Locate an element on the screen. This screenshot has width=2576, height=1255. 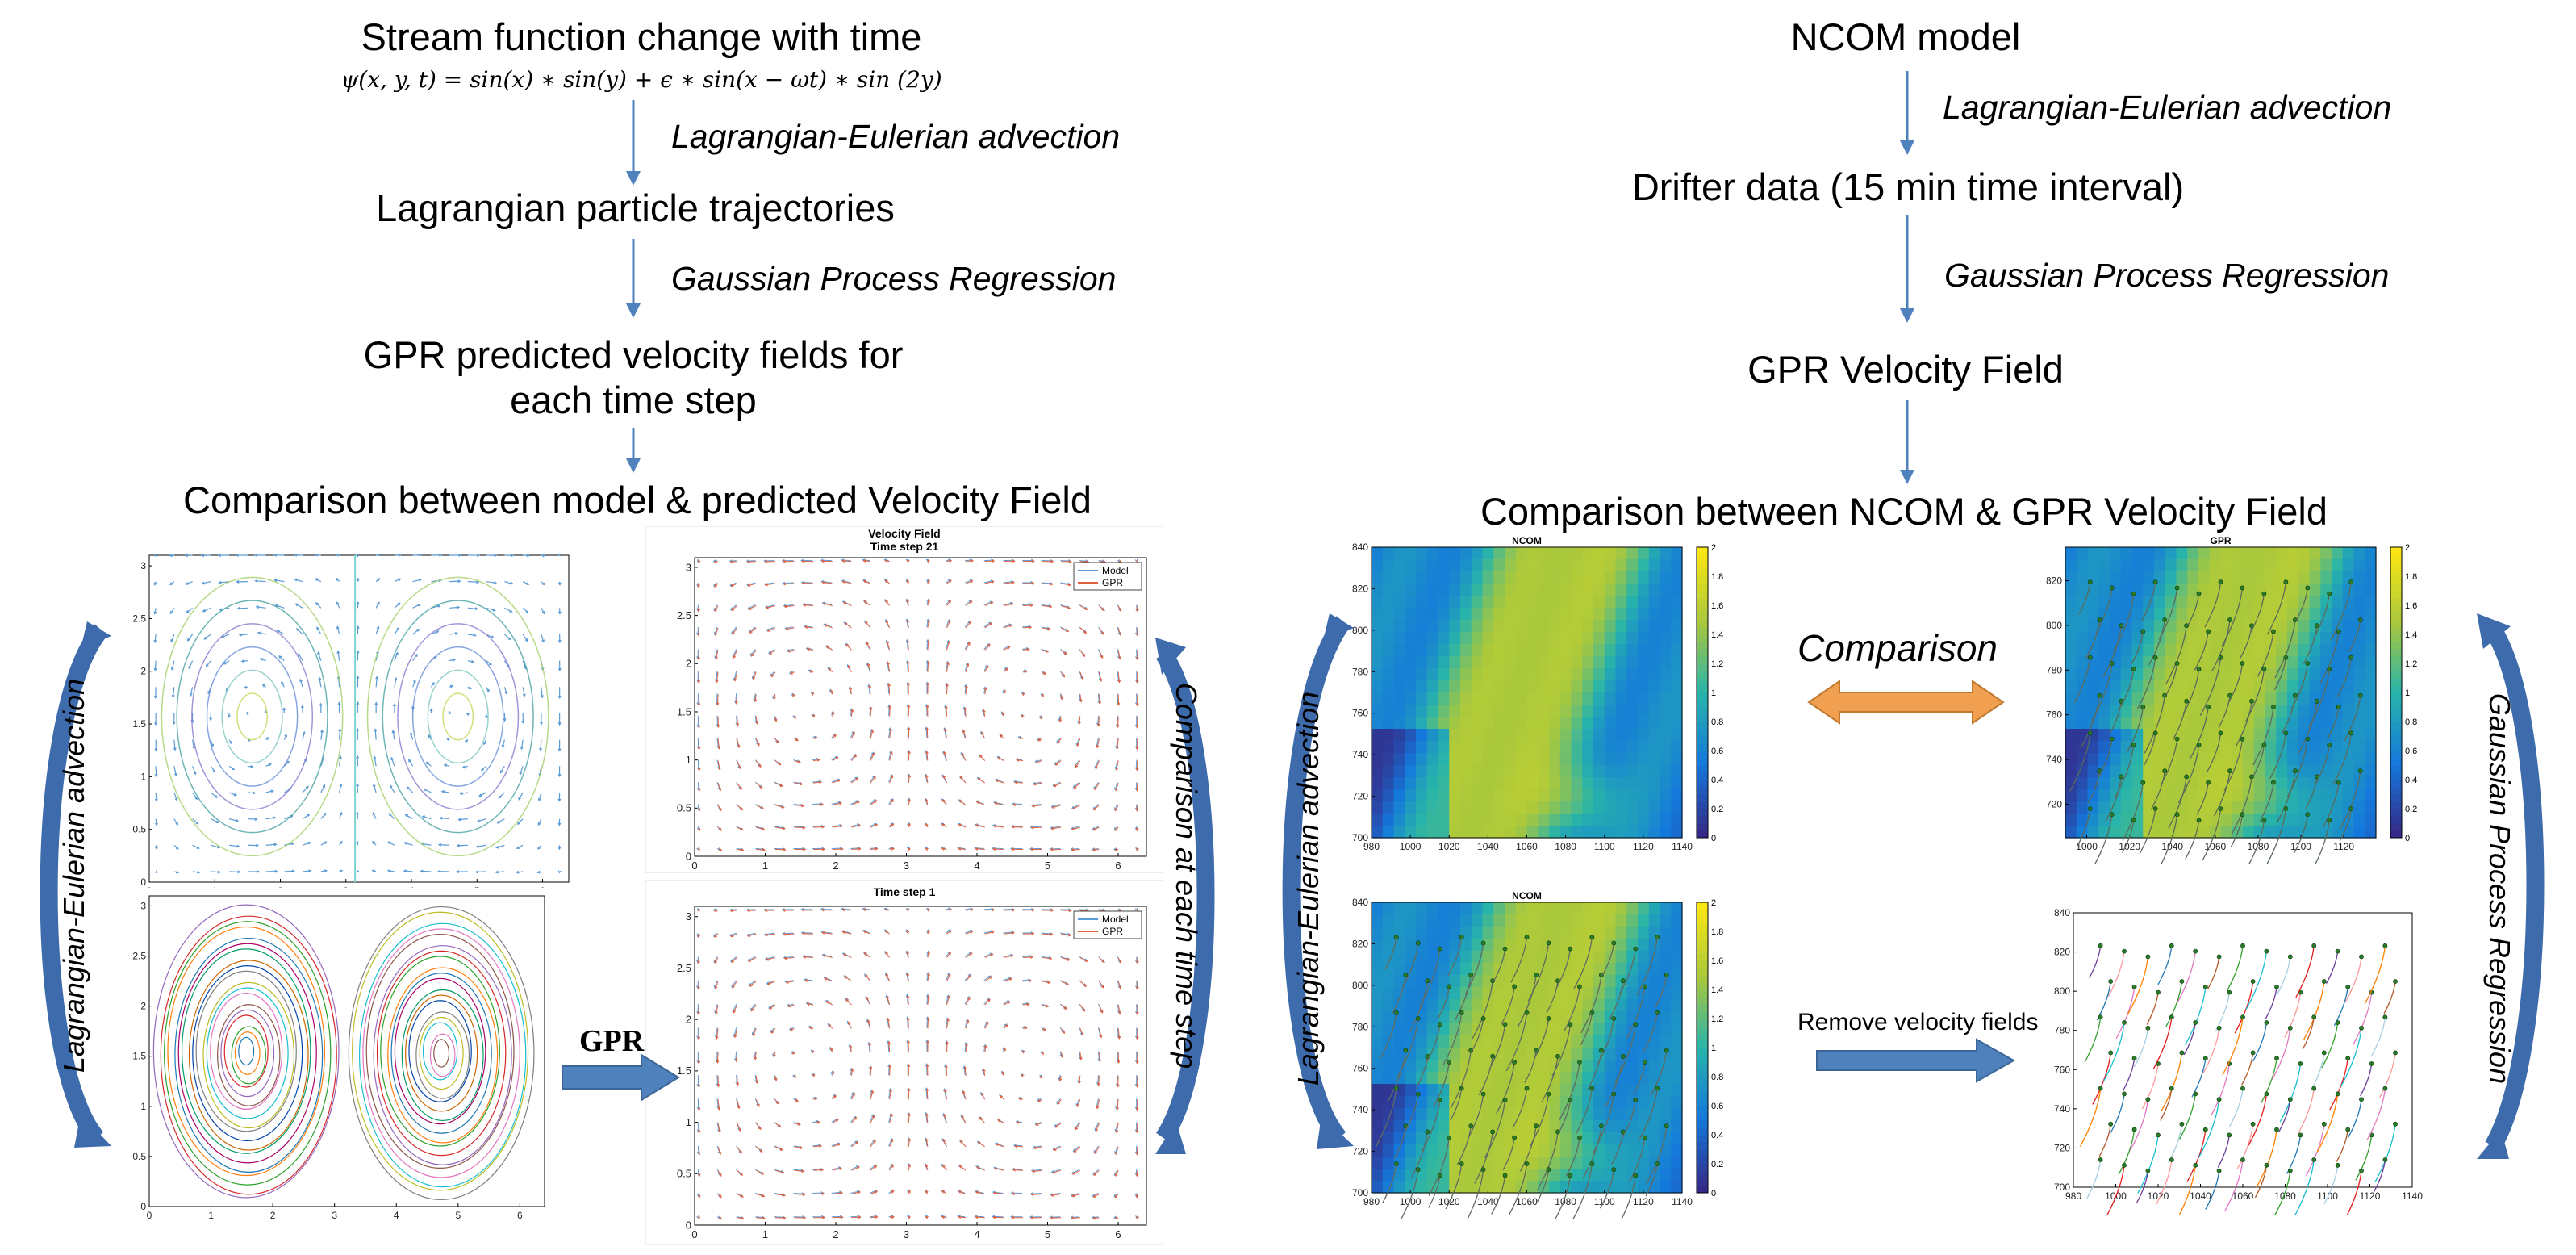
right-curved-arrow-left-section is located at coordinates (1185, 896).